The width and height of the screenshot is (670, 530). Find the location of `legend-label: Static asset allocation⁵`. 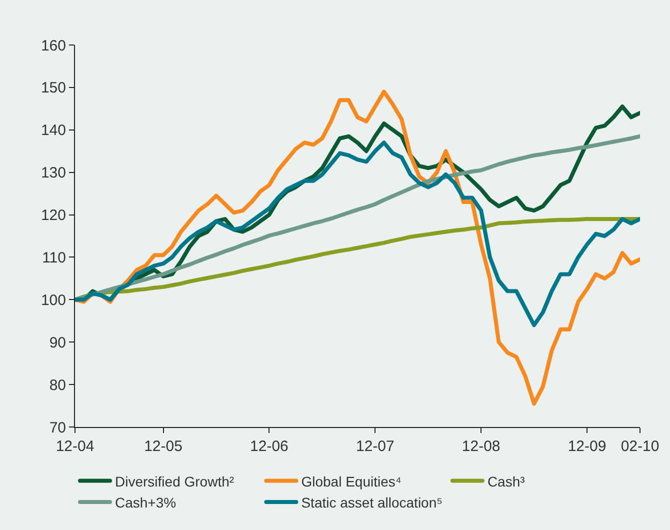

legend-label: Static asset allocation⁵ is located at coordinates (371, 502).